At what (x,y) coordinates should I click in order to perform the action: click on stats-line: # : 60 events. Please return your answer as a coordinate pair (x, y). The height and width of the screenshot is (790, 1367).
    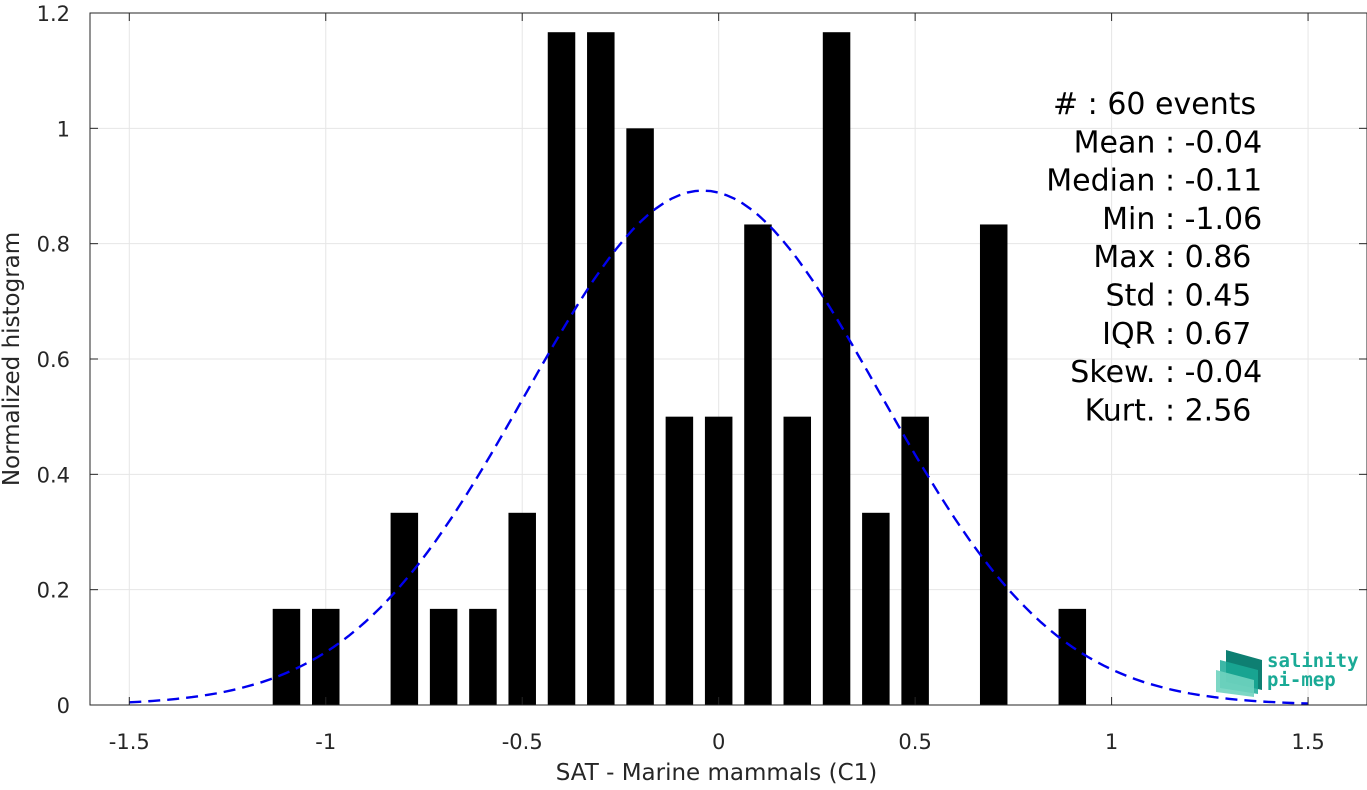
    Looking at the image, I should click on (1154, 104).